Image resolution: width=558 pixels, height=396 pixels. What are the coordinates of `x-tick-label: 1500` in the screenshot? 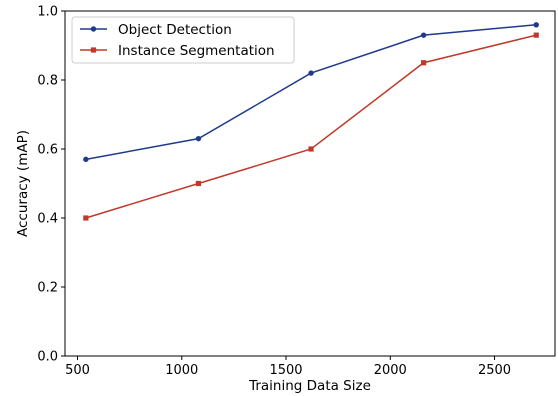 It's located at (285, 370).